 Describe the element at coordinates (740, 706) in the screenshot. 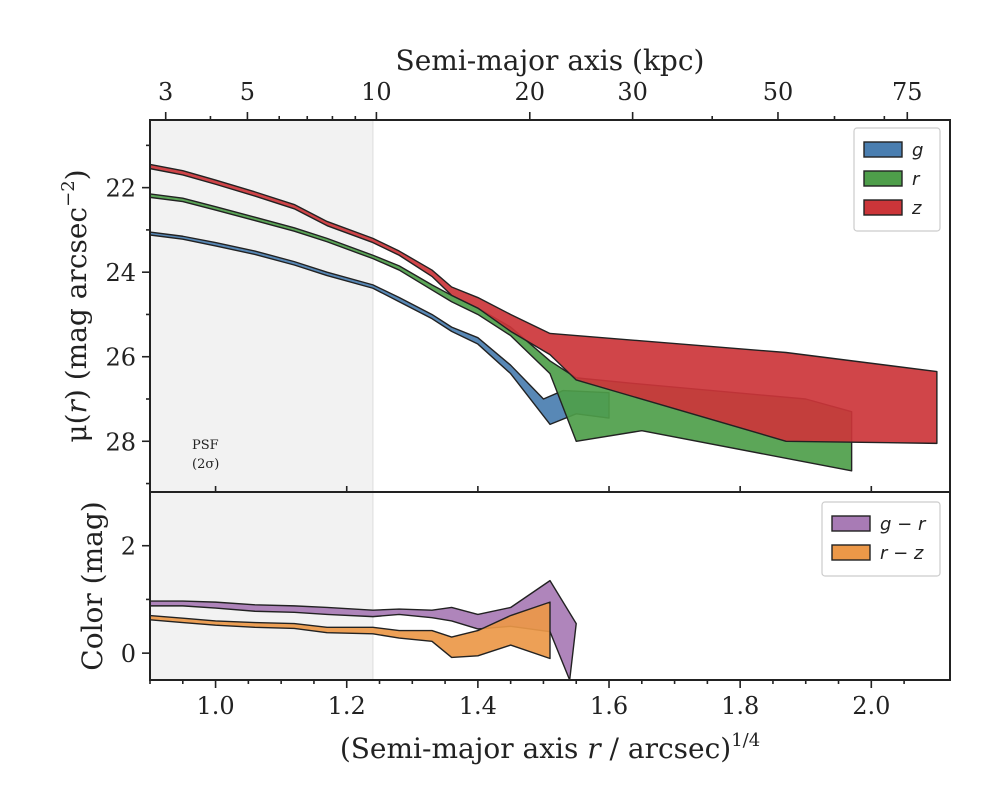

I see `tick-label: 1.8` at that location.